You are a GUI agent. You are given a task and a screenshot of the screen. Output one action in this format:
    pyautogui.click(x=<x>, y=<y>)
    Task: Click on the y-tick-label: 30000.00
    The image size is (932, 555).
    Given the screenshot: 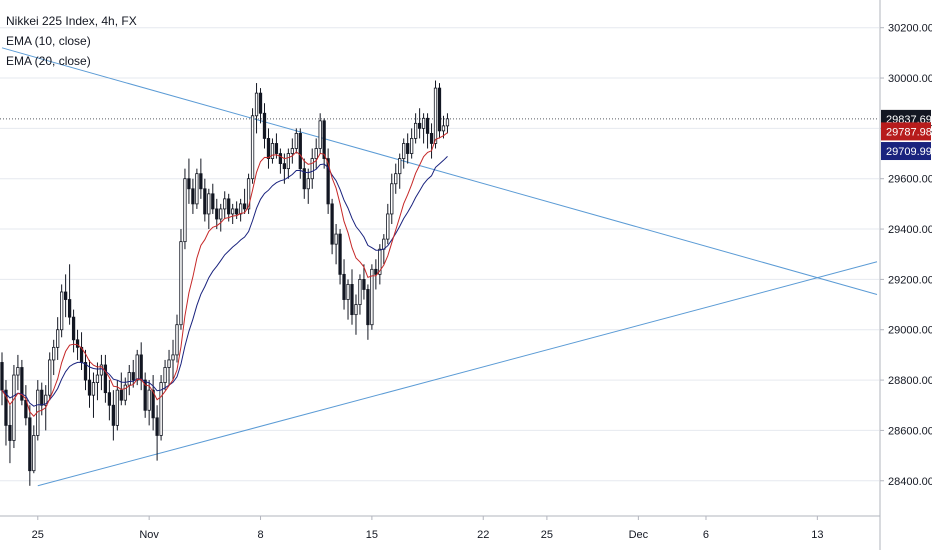 What is the action you would take?
    pyautogui.click(x=910, y=79)
    